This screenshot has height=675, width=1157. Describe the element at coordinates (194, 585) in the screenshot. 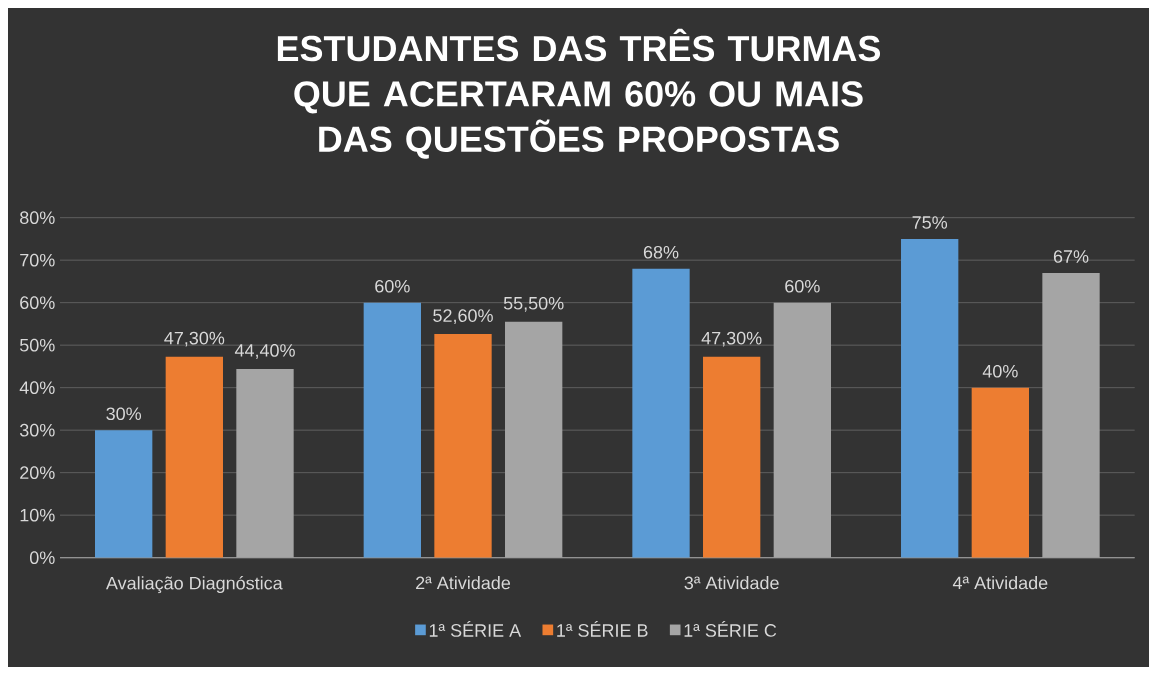

I see `x-tick-label: Avaliação Diagnóstica` at that location.